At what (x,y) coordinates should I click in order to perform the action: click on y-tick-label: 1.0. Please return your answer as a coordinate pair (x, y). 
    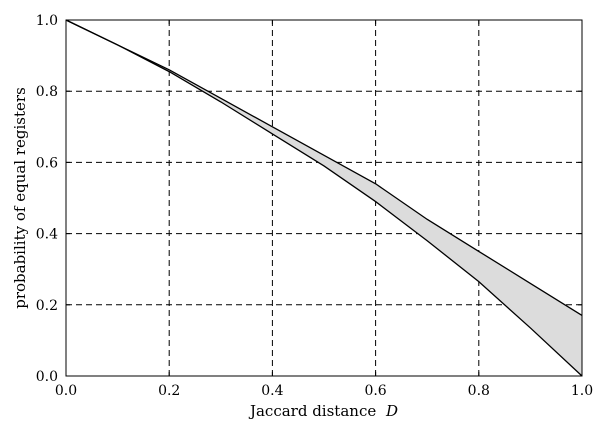
    Looking at the image, I should click on (47, 21).